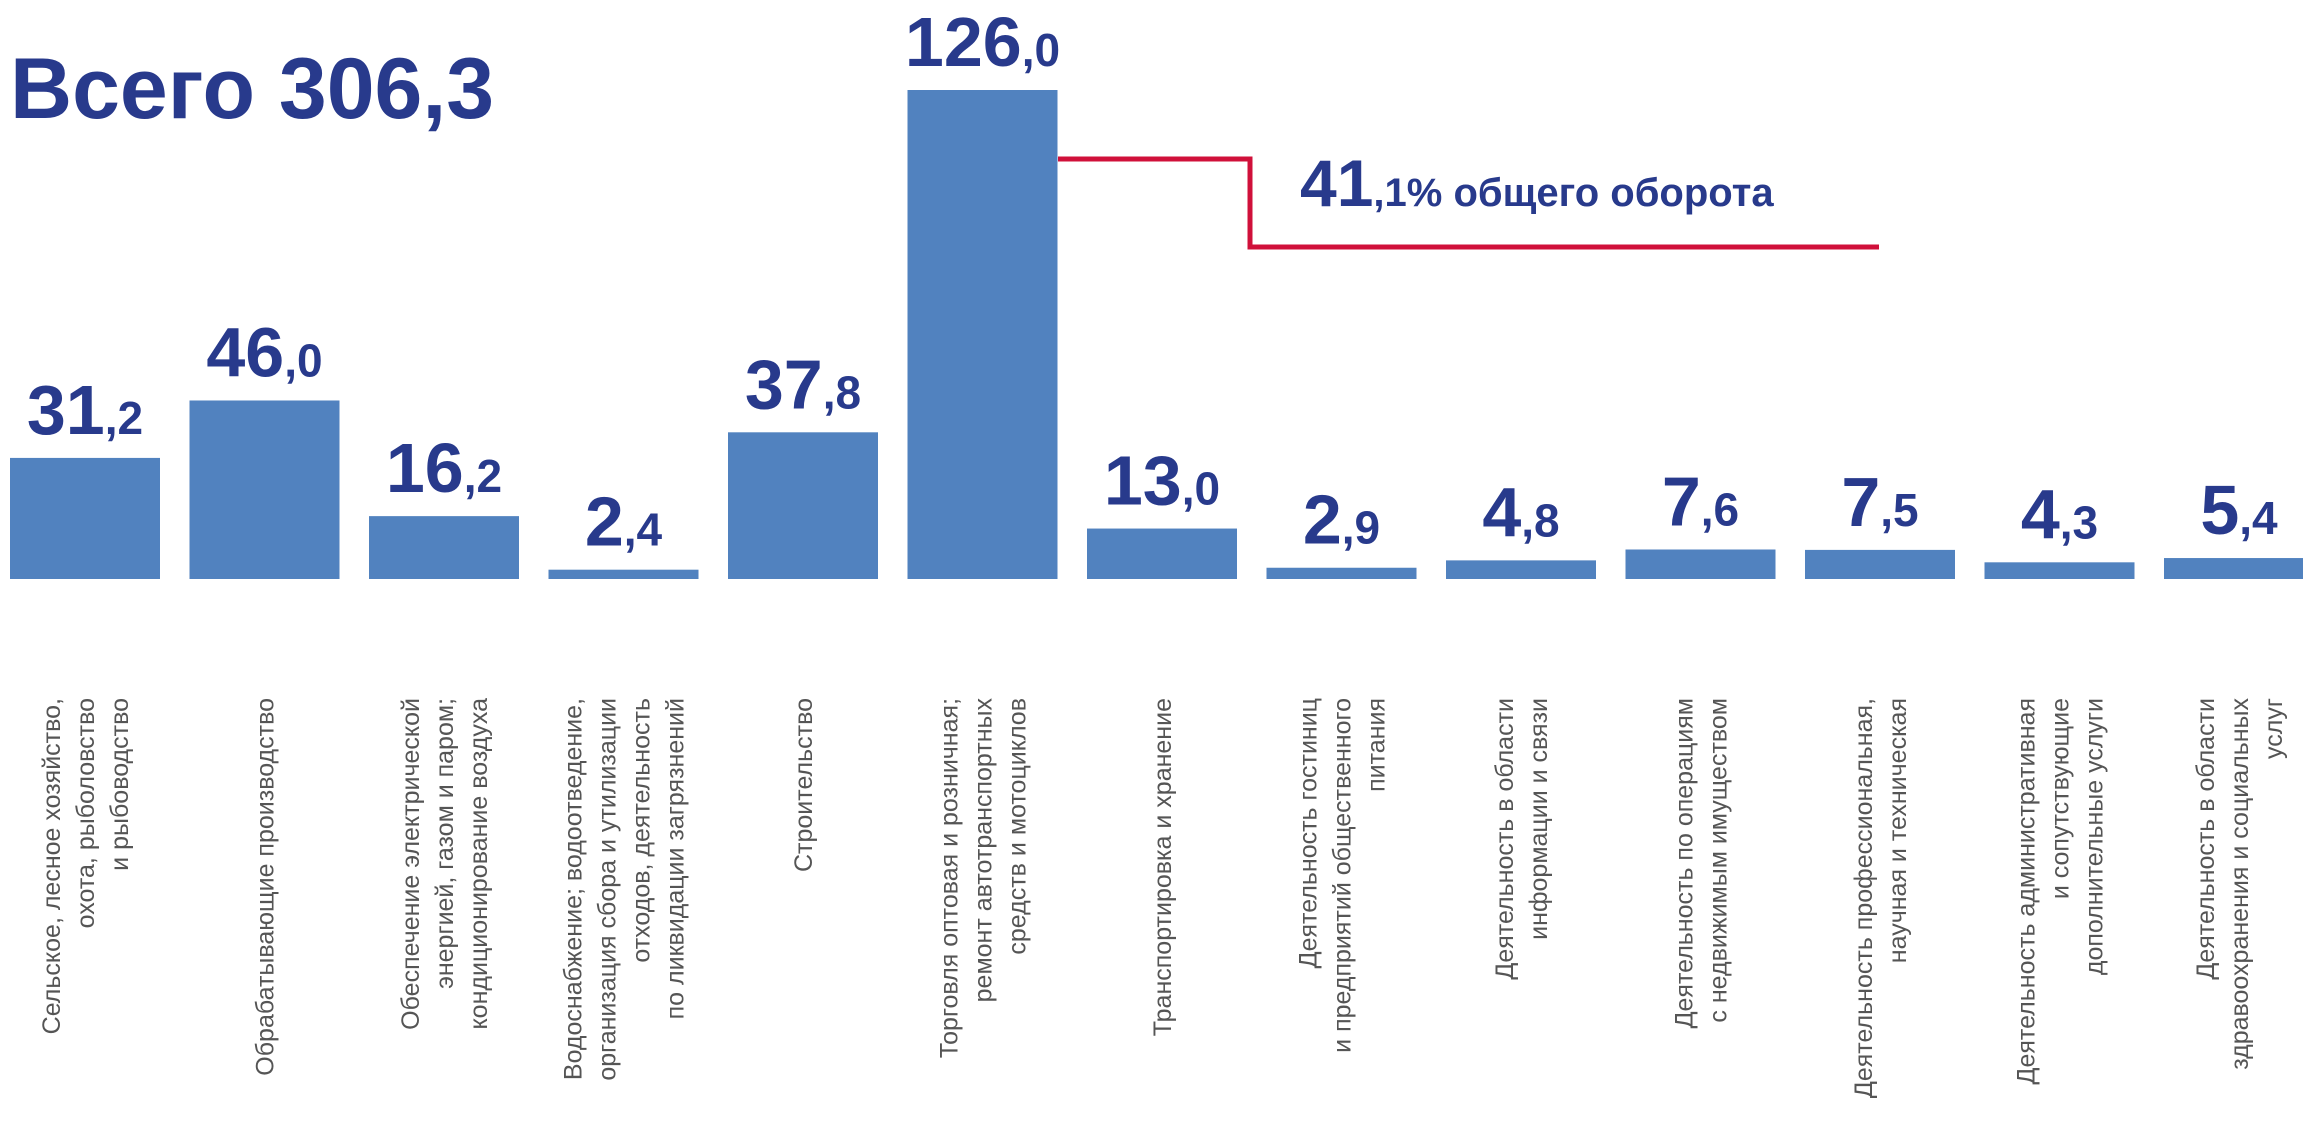 The height and width of the screenshot is (1124, 2303). Describe the element at coordinates (85, 410) in the screenshot. I see `value-label: 31,2` at that location.